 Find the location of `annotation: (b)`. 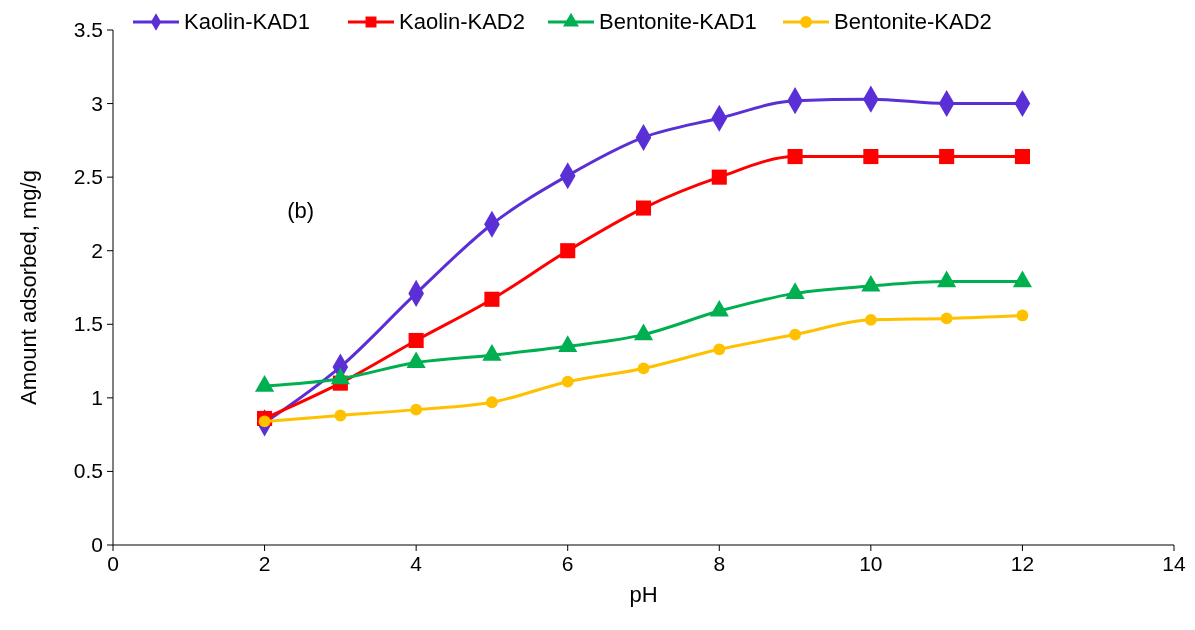

annotation: (b) is located at coordinates (301, 211).